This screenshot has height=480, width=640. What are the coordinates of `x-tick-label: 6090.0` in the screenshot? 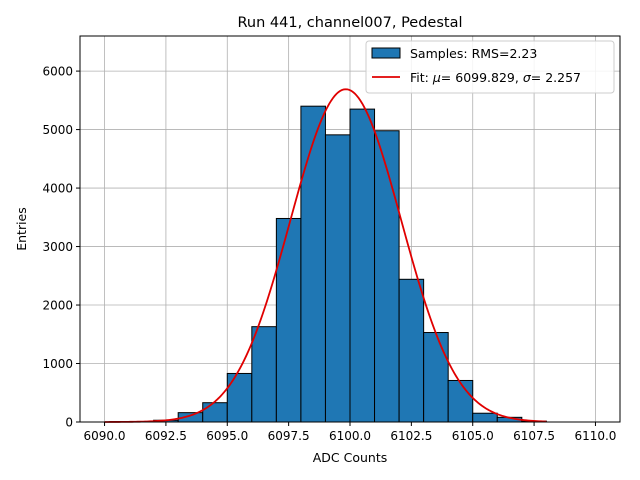 It's located at (105, 436).